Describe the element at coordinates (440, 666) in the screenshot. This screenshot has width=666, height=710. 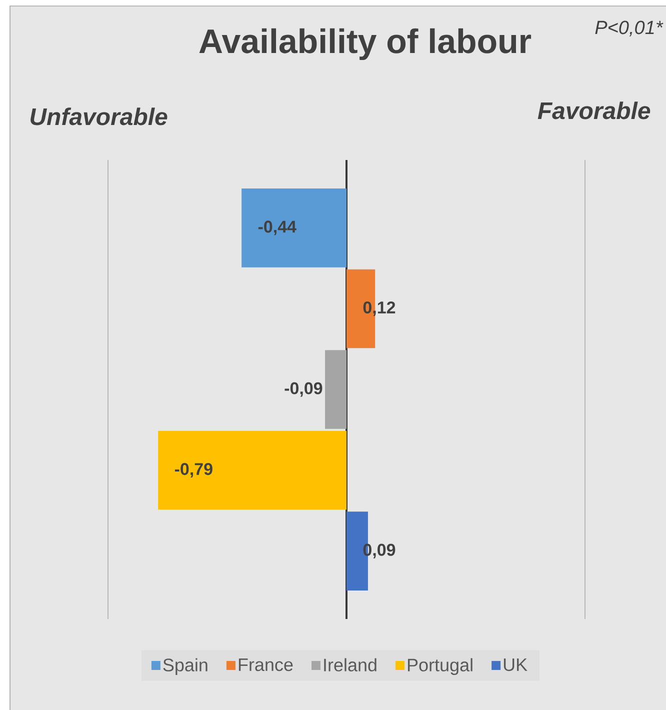
I see `legend-label: Portugal` at that location.